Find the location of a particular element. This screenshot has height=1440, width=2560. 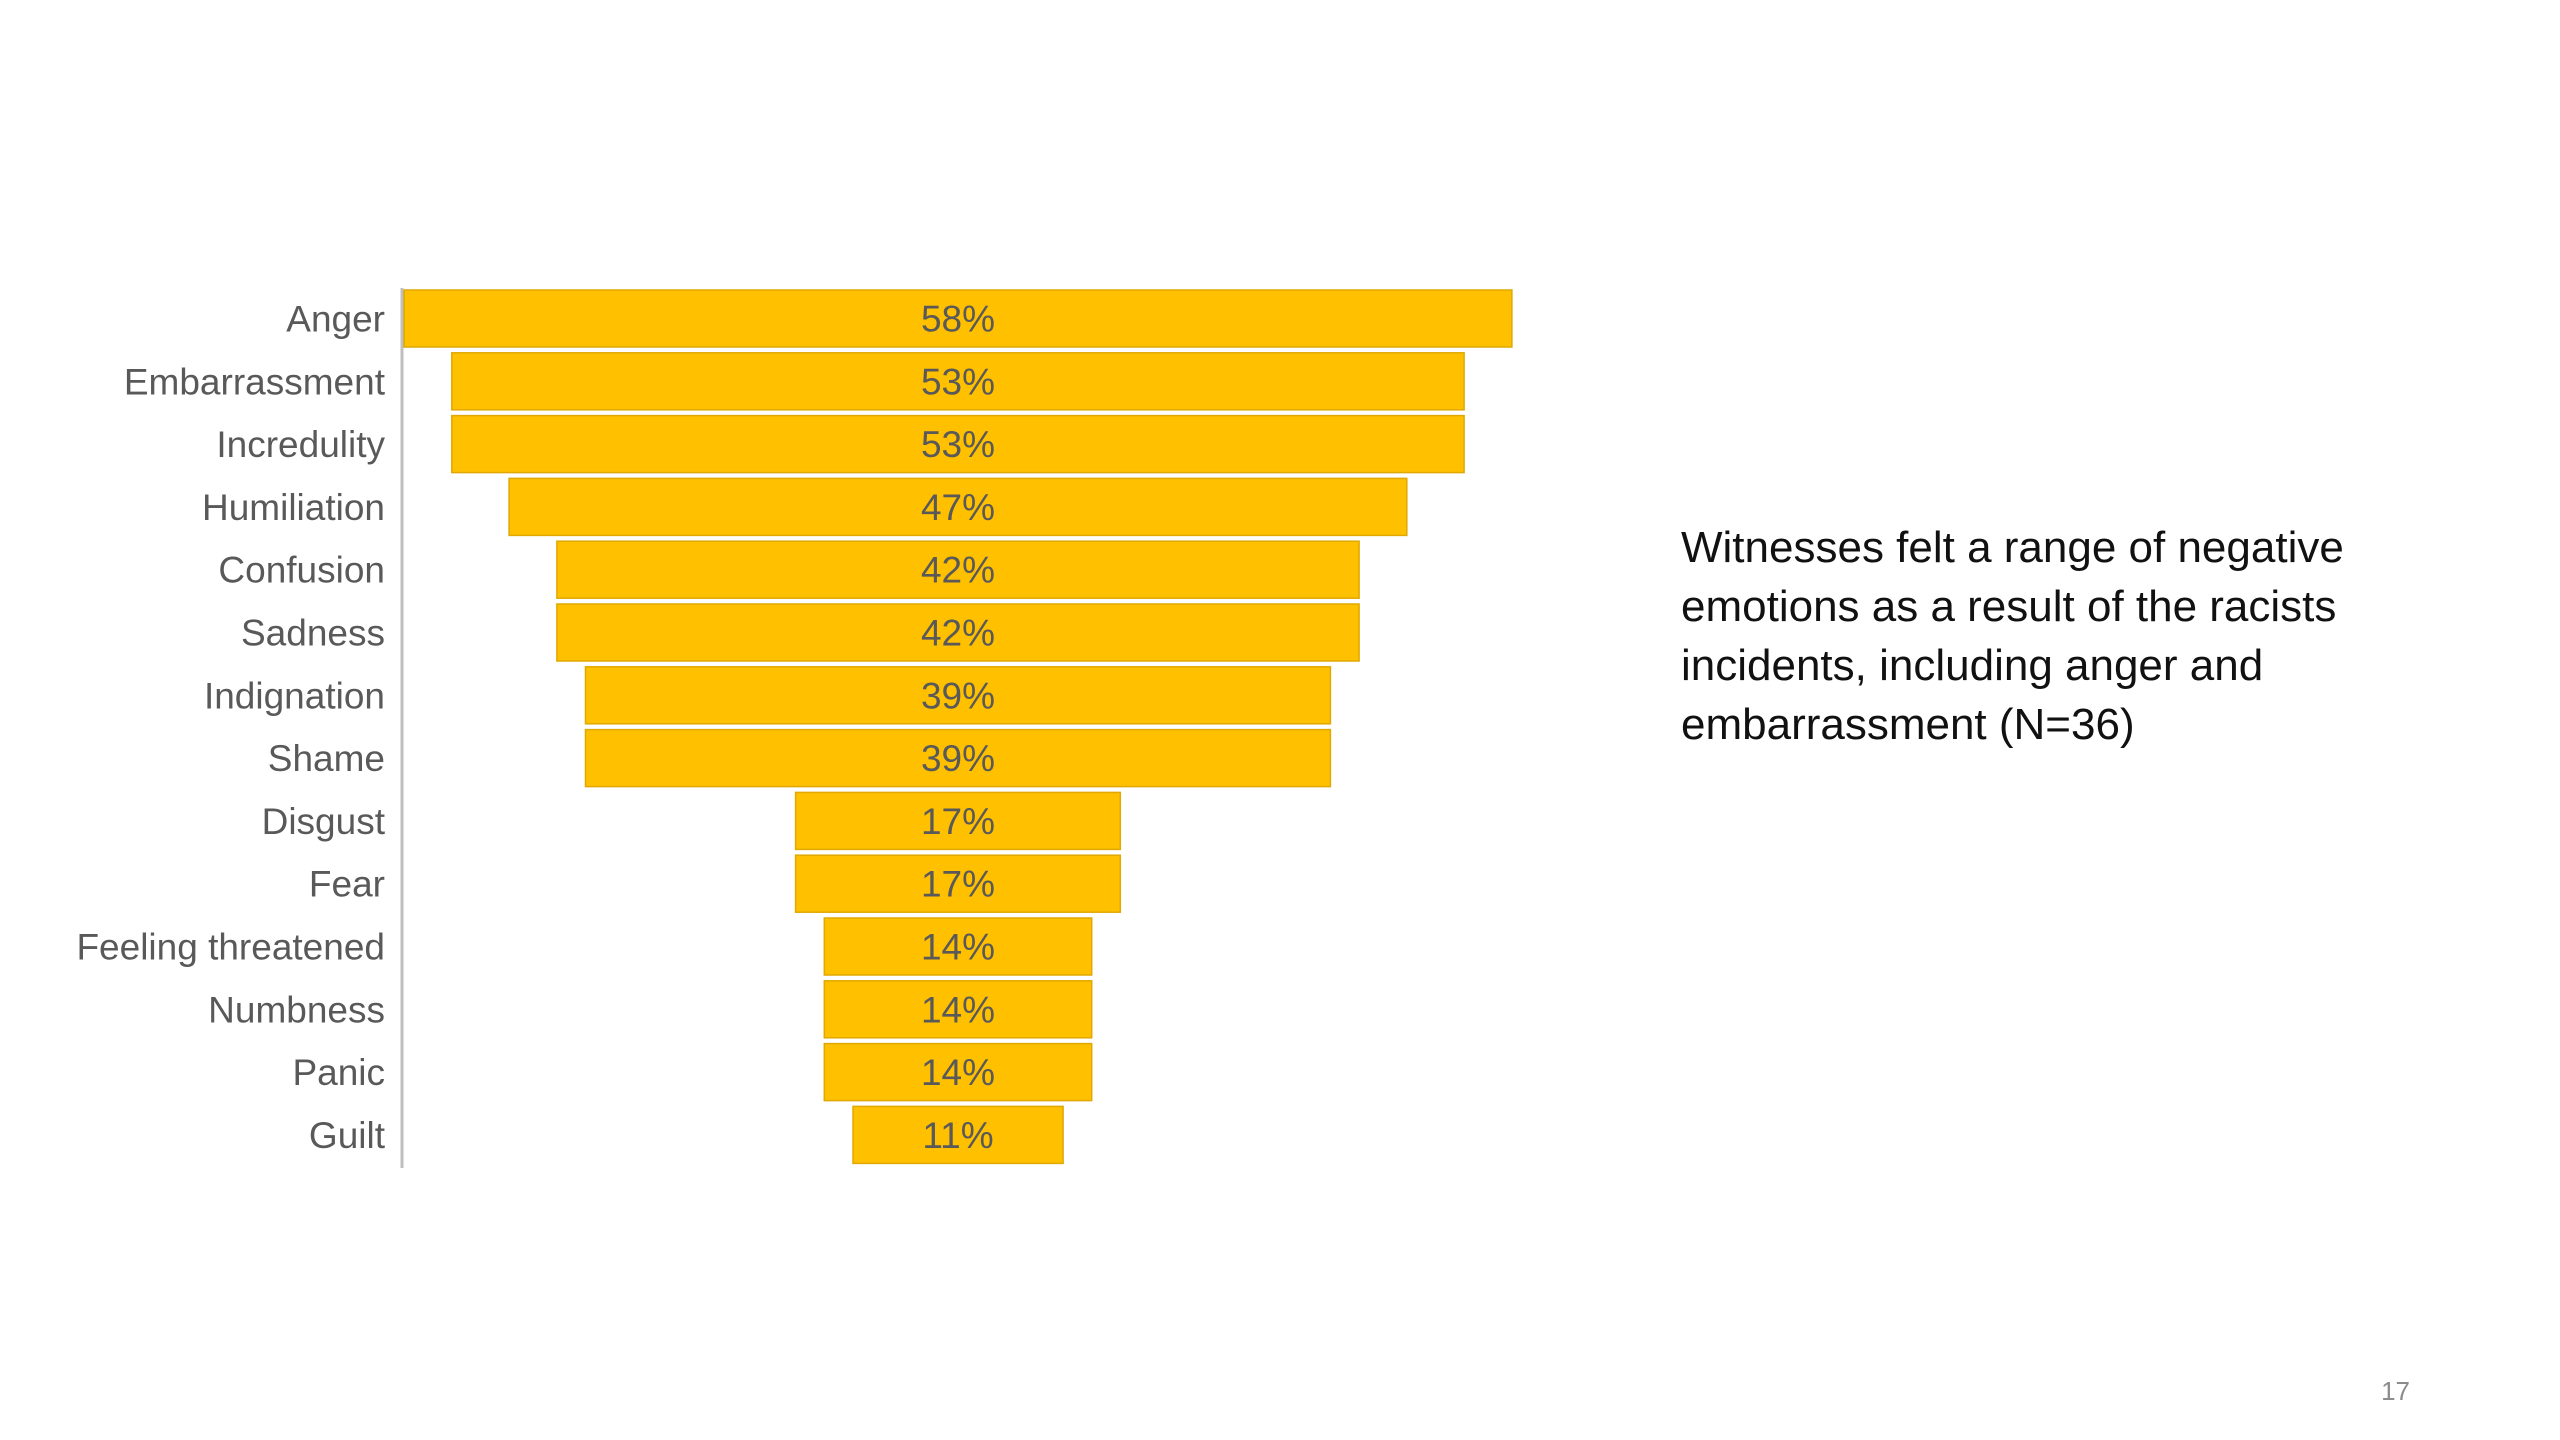

bar-disgust is located at coordinates (958, 821).